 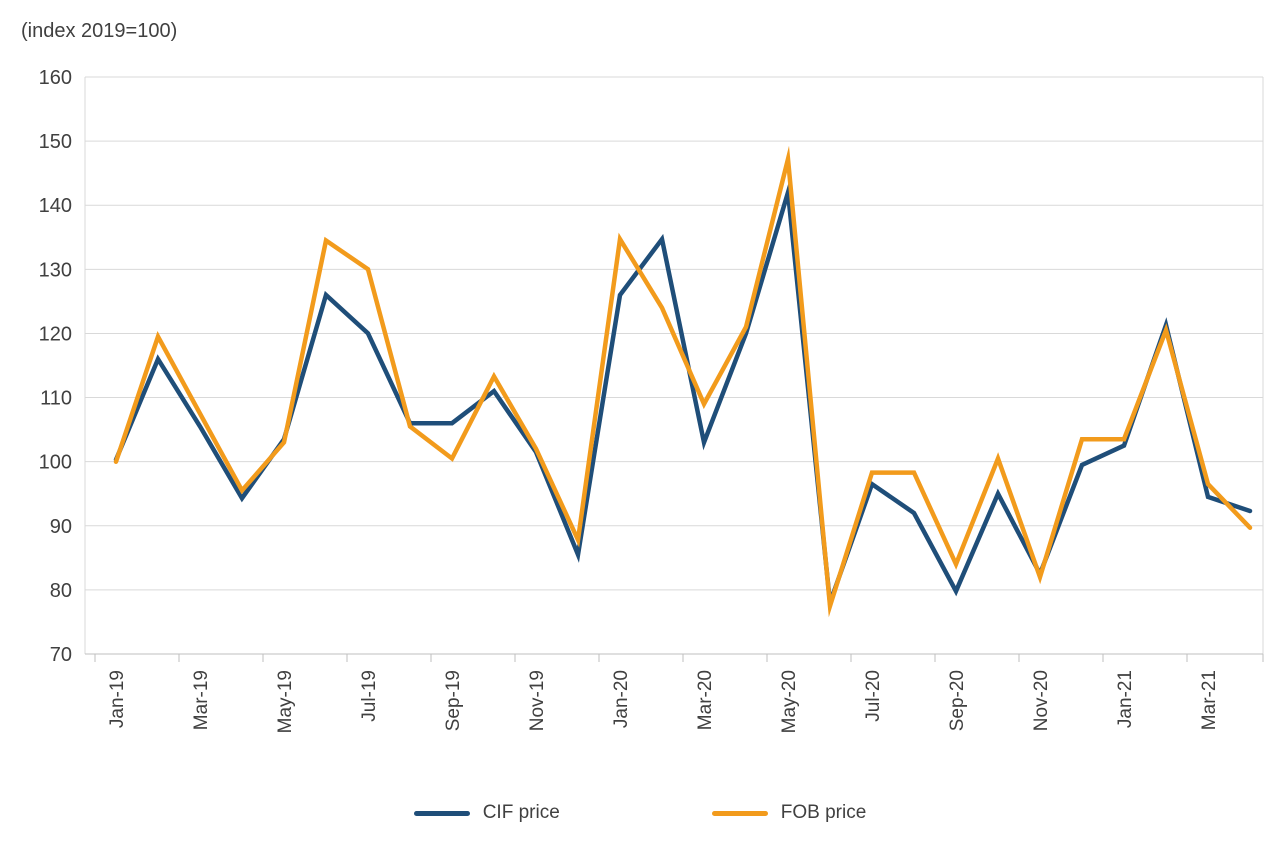 I want to click on x-axis-tick-label: Sep-19, so click(x=453, y=700).